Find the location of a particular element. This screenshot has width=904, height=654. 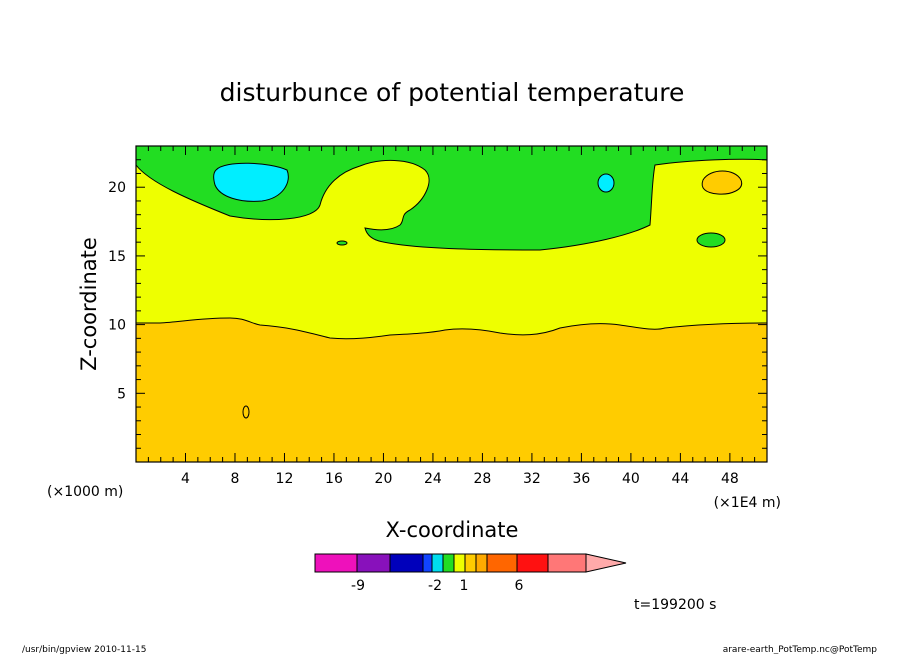

colorbar-tick-label: 1 is located at coordinates (464, 586).